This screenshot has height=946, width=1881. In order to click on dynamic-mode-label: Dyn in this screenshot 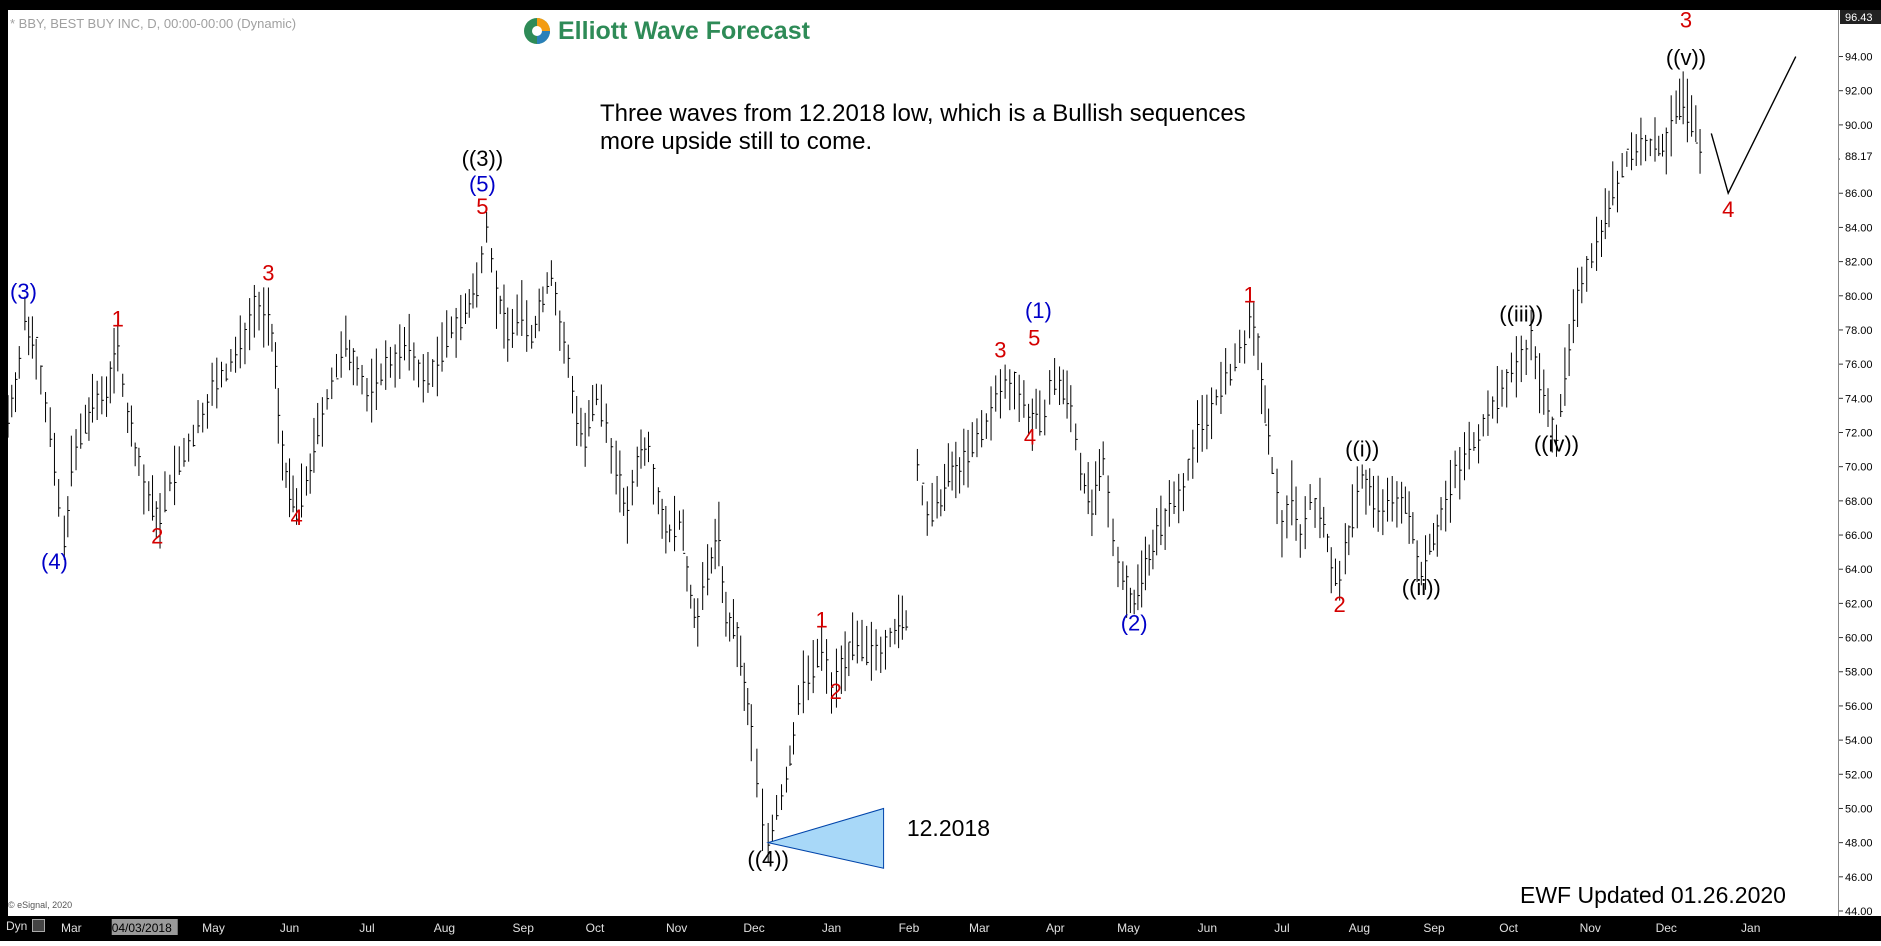, I will do `click(17, 926)`.